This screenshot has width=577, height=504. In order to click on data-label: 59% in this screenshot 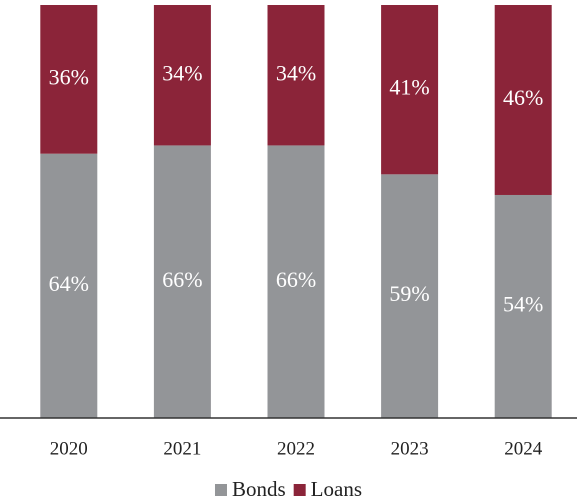, I will do `click(409, 293)`.